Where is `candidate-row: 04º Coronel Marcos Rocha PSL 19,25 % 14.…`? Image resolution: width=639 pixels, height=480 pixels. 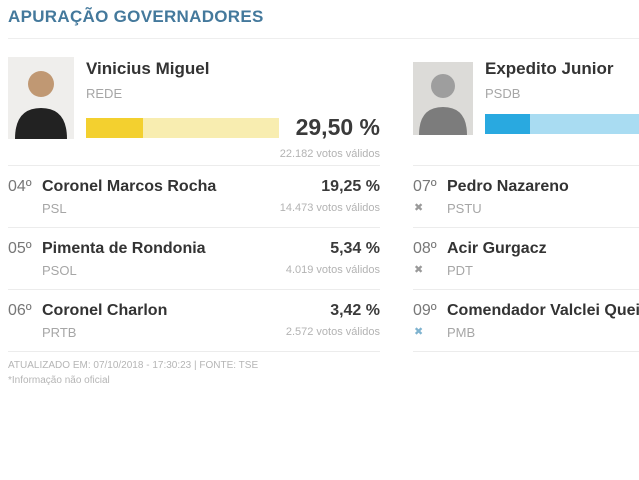
candidate-row: 04º Coronel Marcos Rocha PSL 19,25 % 14.… is located at coordinates (194, 197).